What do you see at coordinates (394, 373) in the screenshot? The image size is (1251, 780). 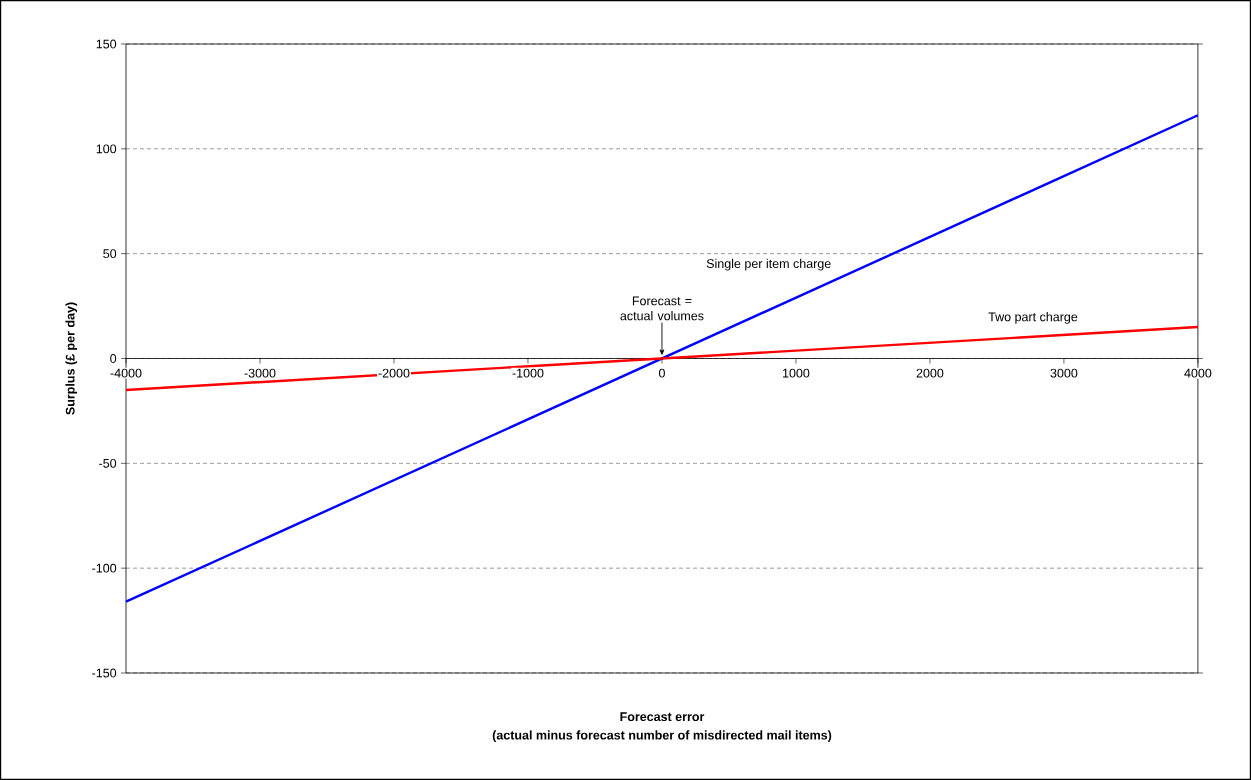 I see `x-tick-label: -2000` at bounding box center [394, 373].